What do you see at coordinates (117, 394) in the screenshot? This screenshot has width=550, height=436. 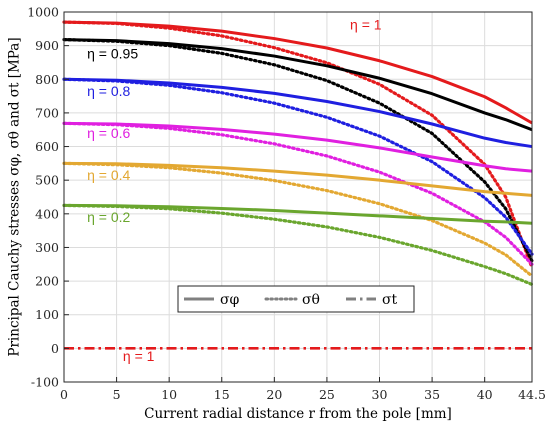 I see `x-tick-label: 5` at bounding box center [117, 394].